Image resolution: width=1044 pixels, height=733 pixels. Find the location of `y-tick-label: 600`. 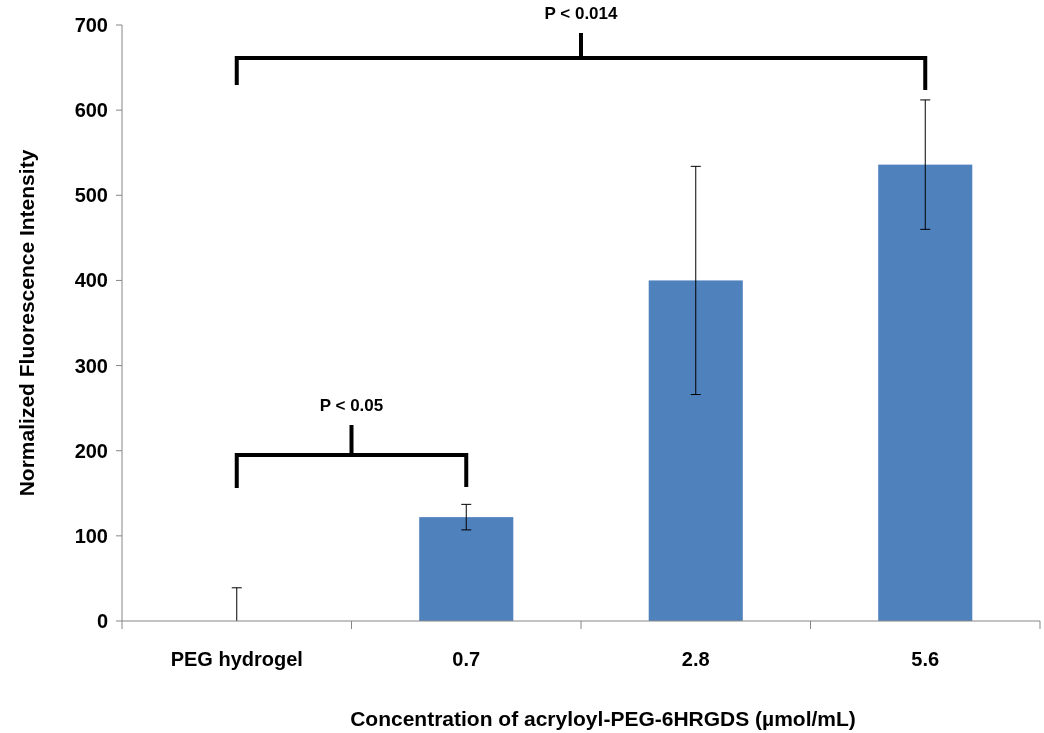

y-tick-label: 600 is located at coordinates (91, 110).